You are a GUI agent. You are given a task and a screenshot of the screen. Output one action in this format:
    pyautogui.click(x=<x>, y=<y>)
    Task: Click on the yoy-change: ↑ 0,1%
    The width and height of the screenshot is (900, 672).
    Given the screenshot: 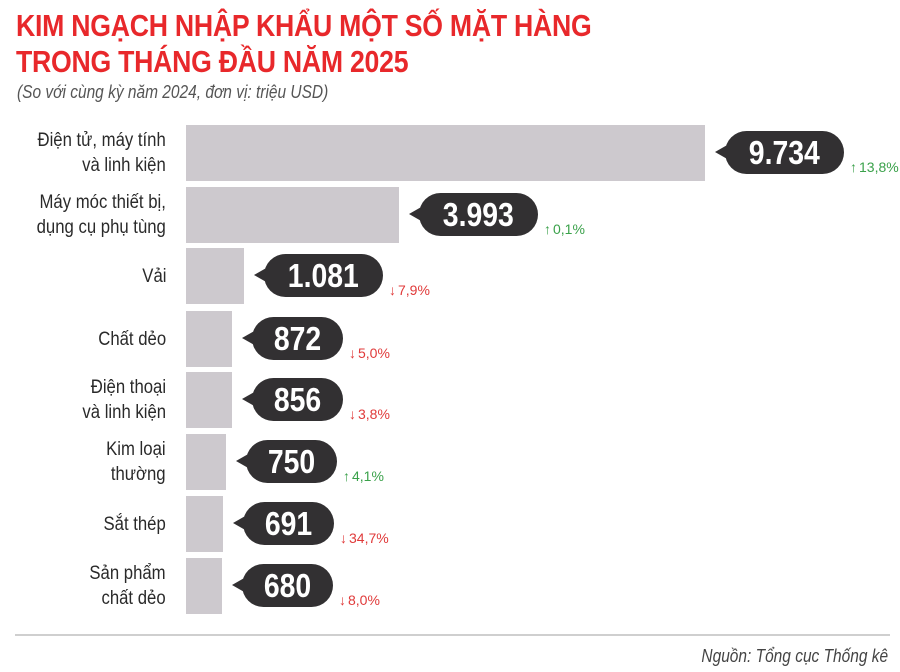 What is the action you would take?
    pyautogui.click(x=564, y=229)
    